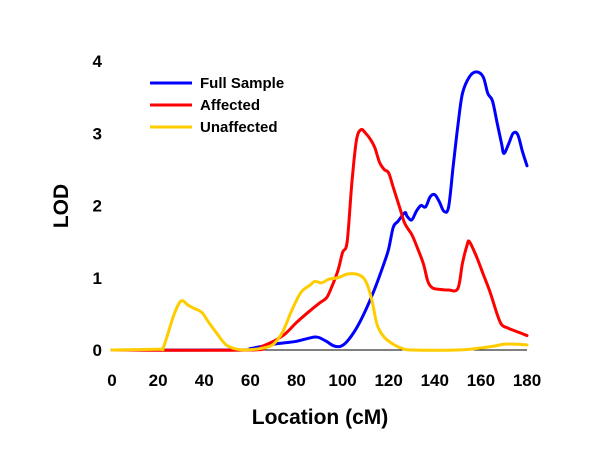  Describe the element at coordinates (342, 380) in the screenshot. I see `x-tick-label: 100` at that location.